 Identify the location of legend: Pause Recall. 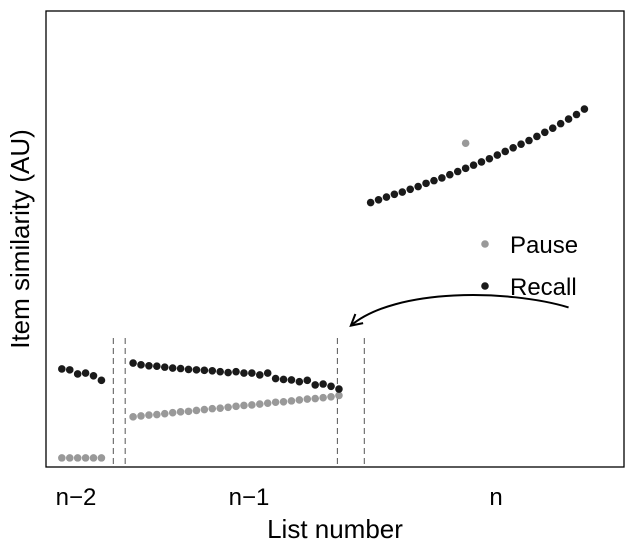
(529, 266).